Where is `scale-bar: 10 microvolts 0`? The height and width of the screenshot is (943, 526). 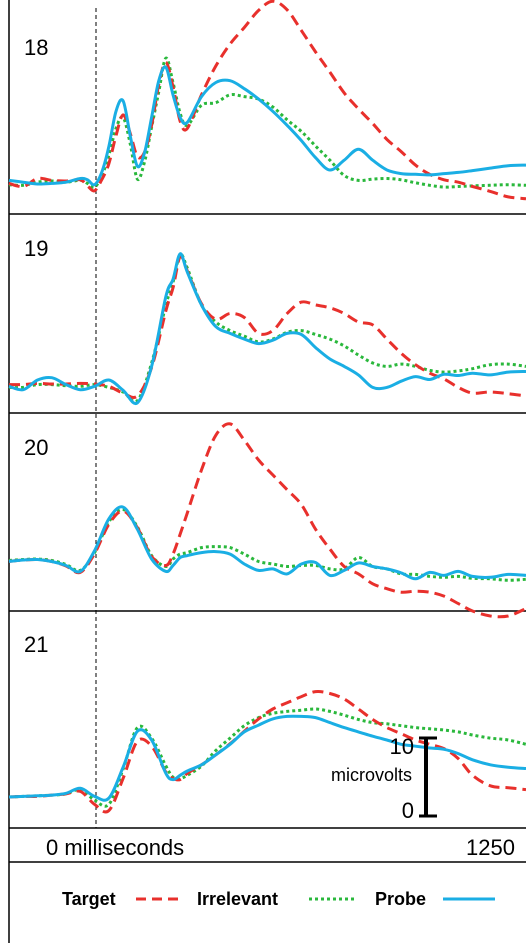 scale-bar: 10 microvolts 0 is located at coordinates (384, 778).